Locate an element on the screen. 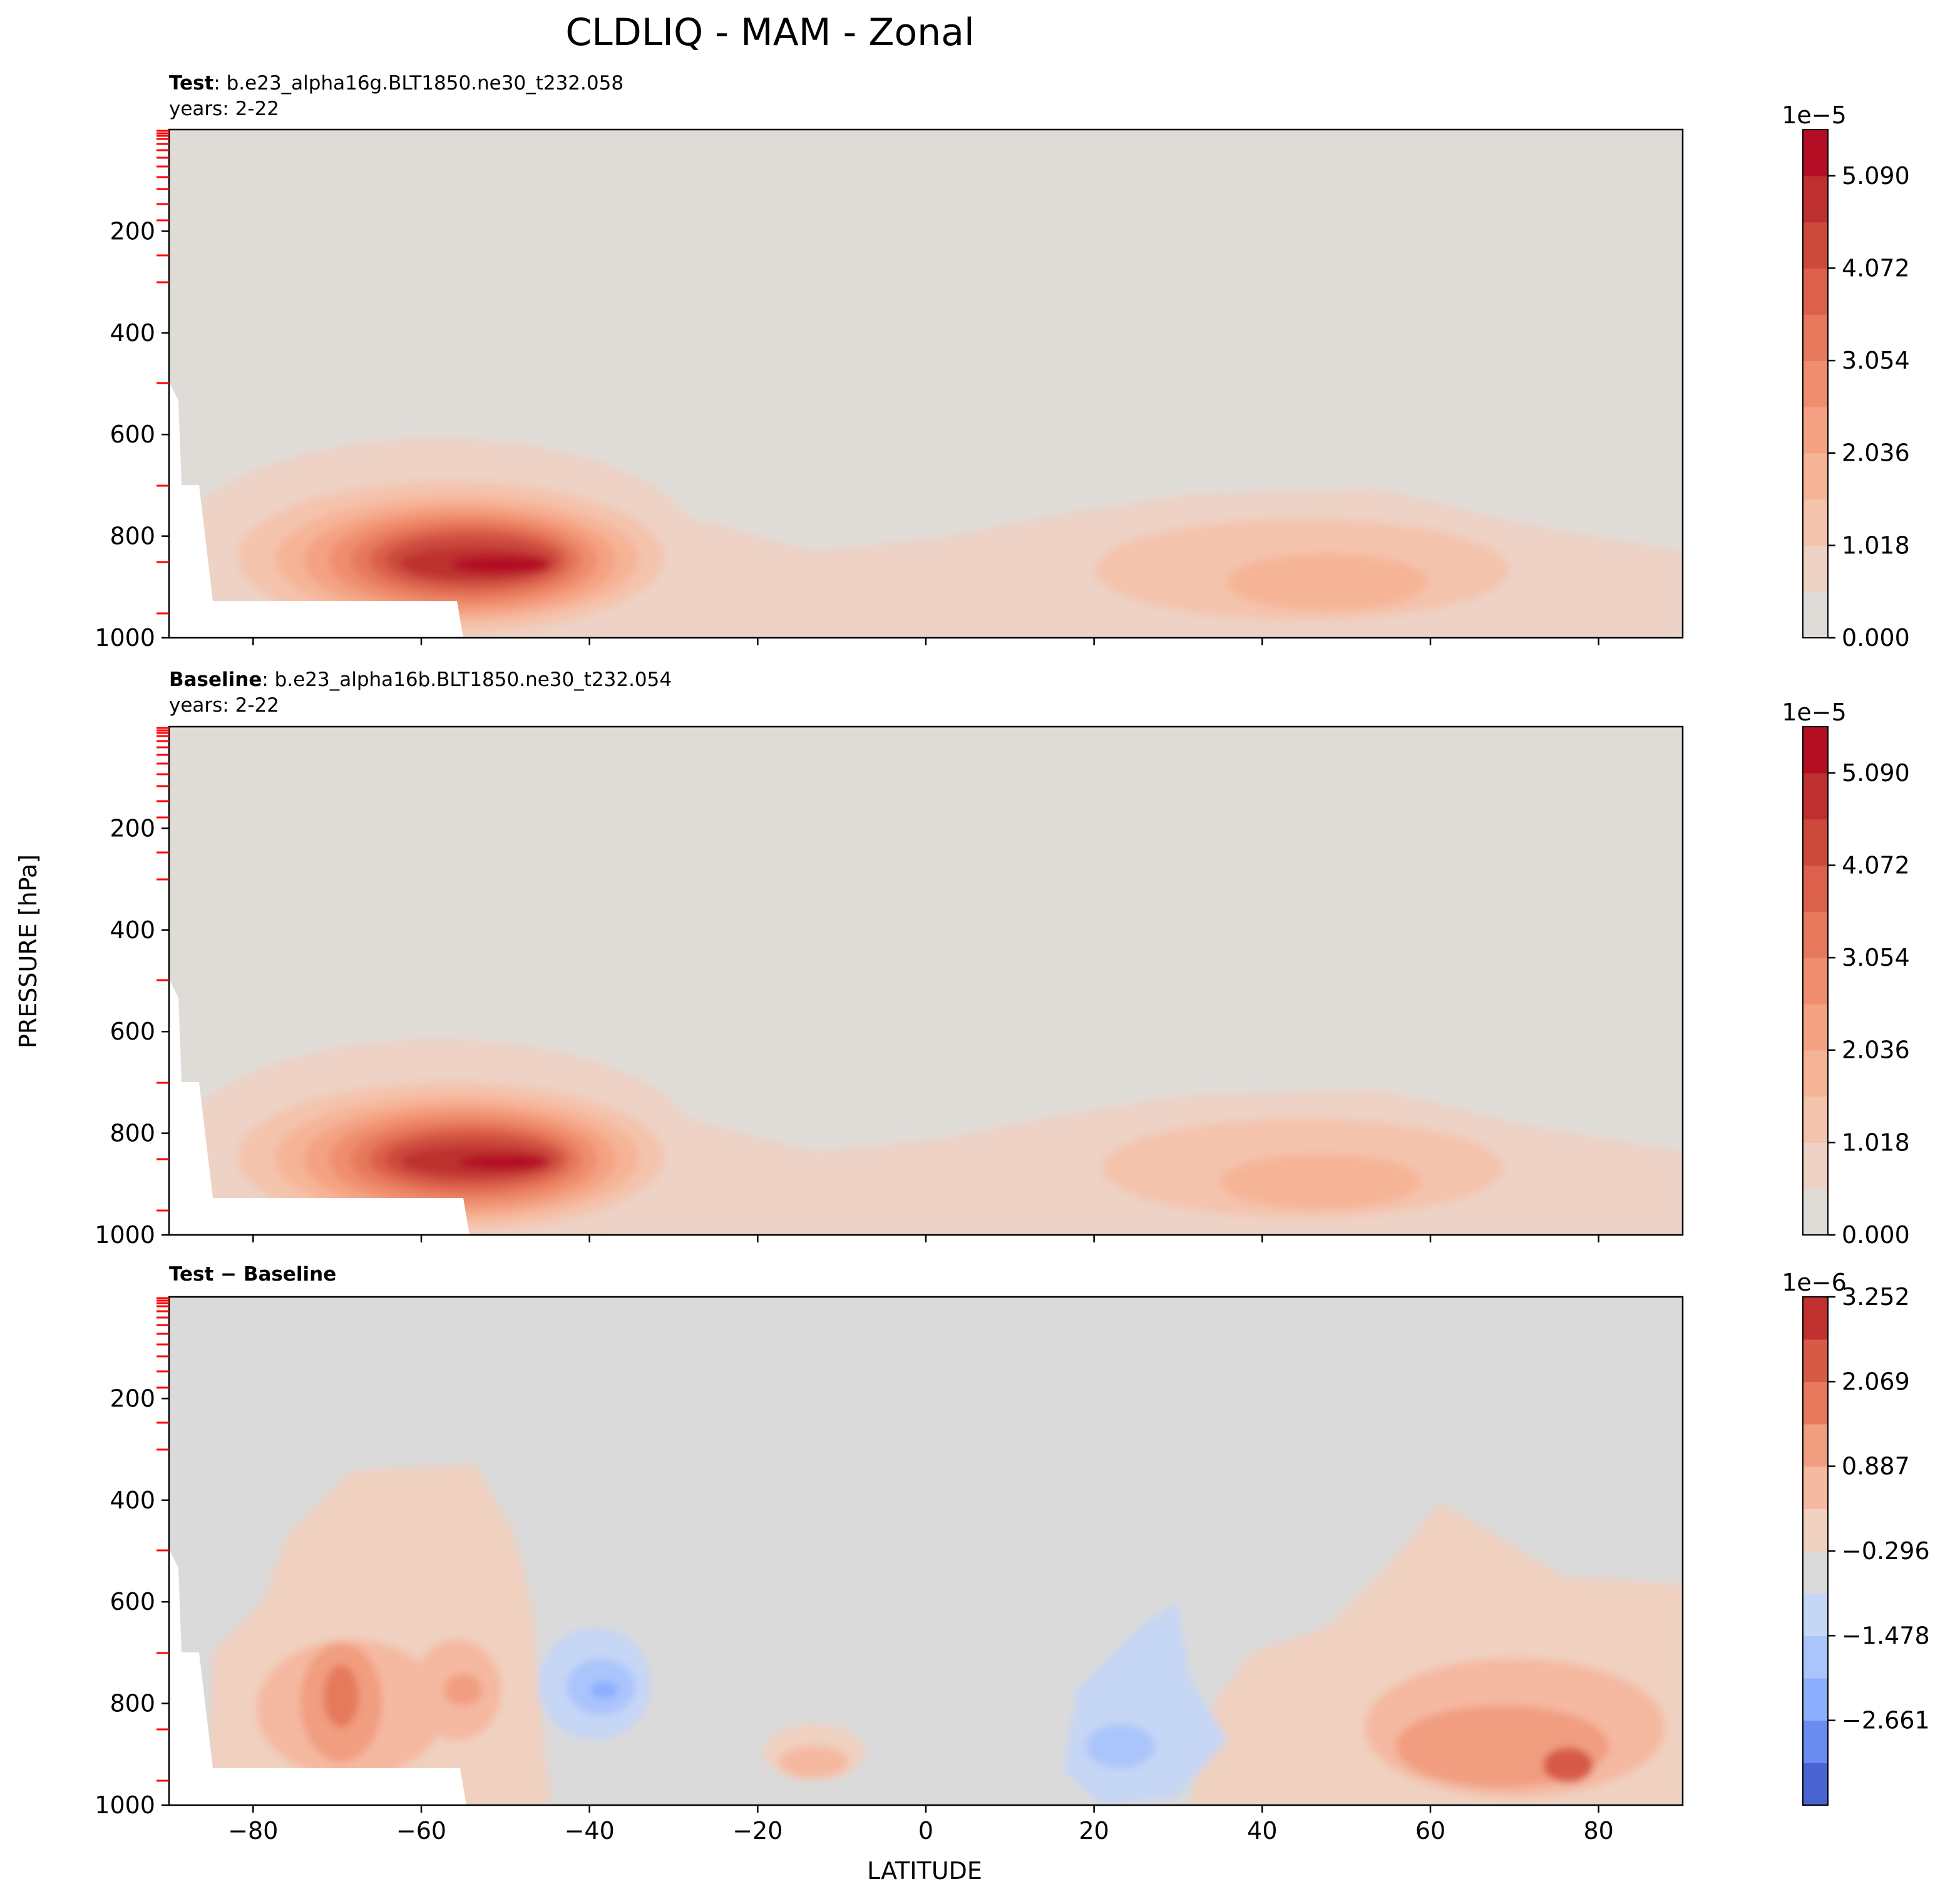  colorbar-tick-label: 0.887 is located at coordinates (1876, 1466).